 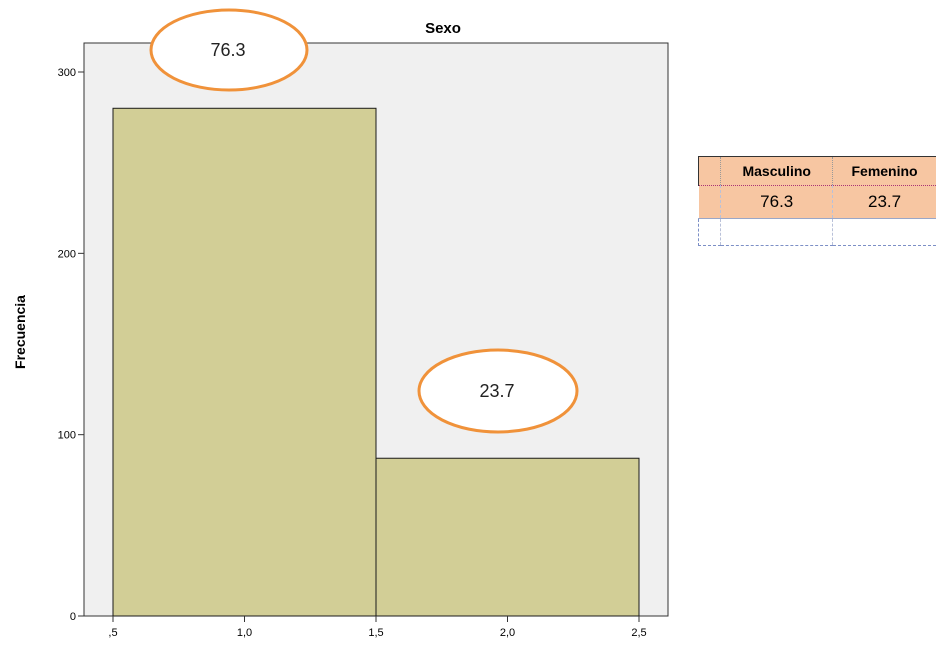 What do you see at coordinates (709, 171) in the screenshot?
I see `table-header-cell` at bounding box center [709, 171].